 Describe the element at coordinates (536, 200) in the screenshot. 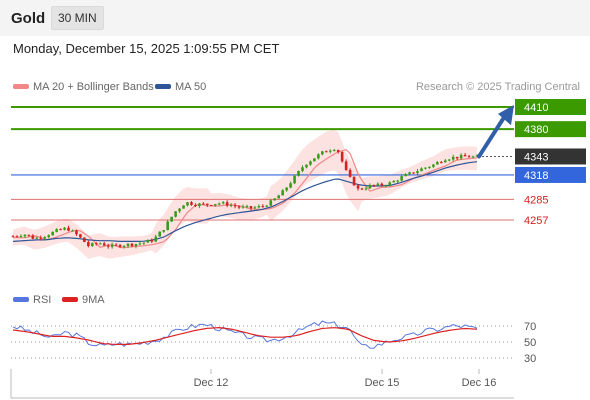

I see `support-label: 4285` at that location.